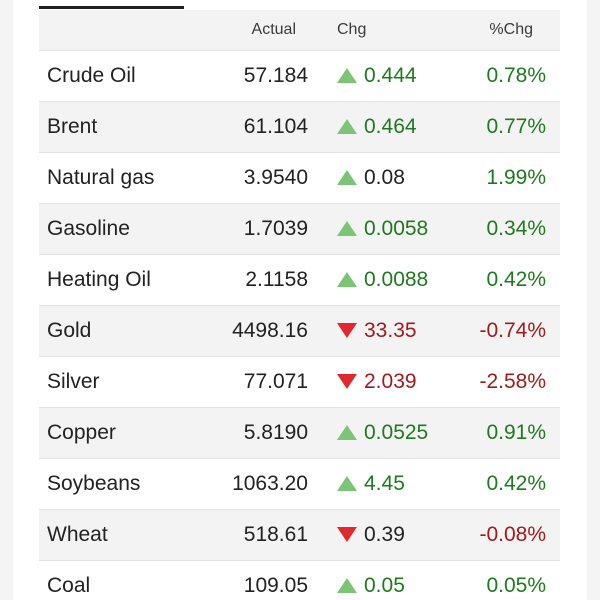 Image resolution: width=600 pixels, height=600 pixels. What do you see at coordinates (270, 330) in the screenshot?
I see `commodity-actual: 4498.16` at bounding box center [270, 330].